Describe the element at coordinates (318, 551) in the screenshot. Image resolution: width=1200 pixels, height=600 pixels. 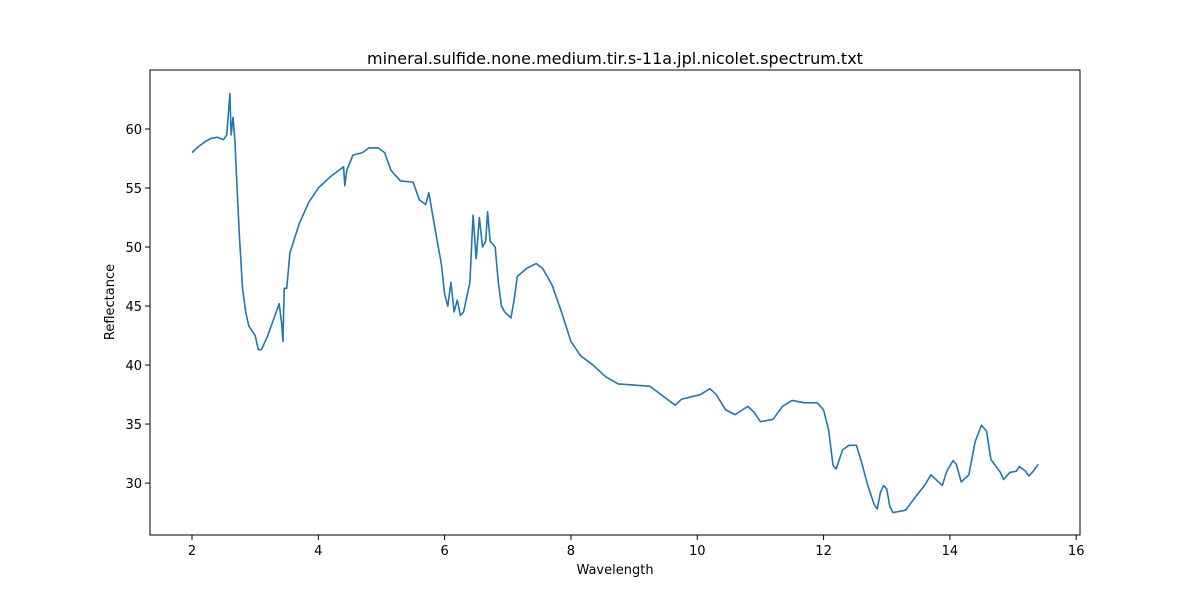
I see `x-tick-label: 4` at that location.